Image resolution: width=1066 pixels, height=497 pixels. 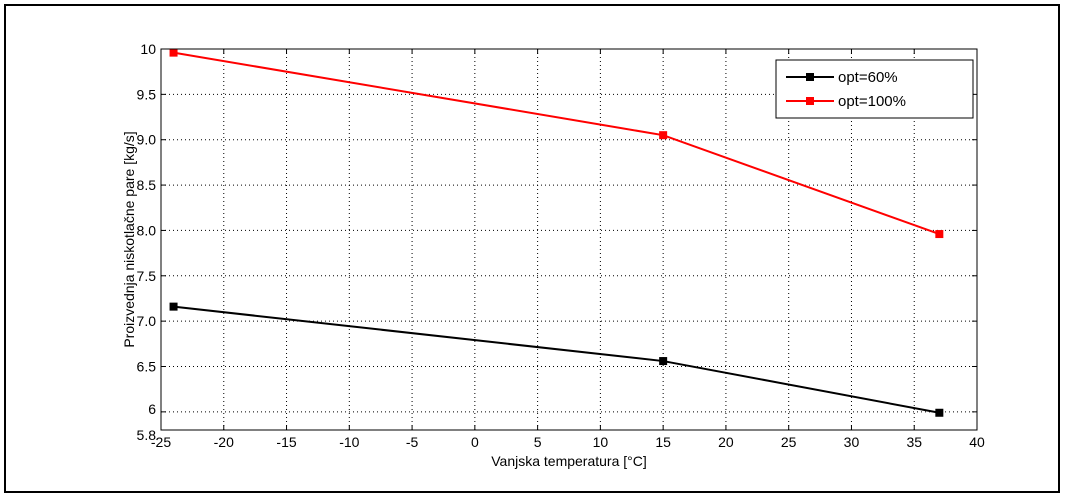 I want to click on y-tick-label: 8.5, so click(x=147, y=185).